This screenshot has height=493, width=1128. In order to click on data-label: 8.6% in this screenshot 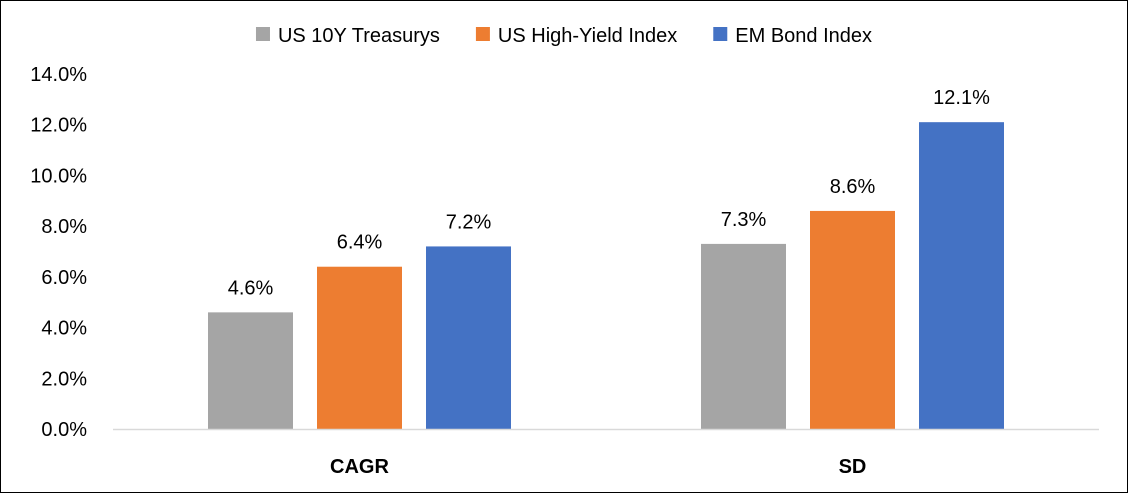, I will do `click(853, 187)`.